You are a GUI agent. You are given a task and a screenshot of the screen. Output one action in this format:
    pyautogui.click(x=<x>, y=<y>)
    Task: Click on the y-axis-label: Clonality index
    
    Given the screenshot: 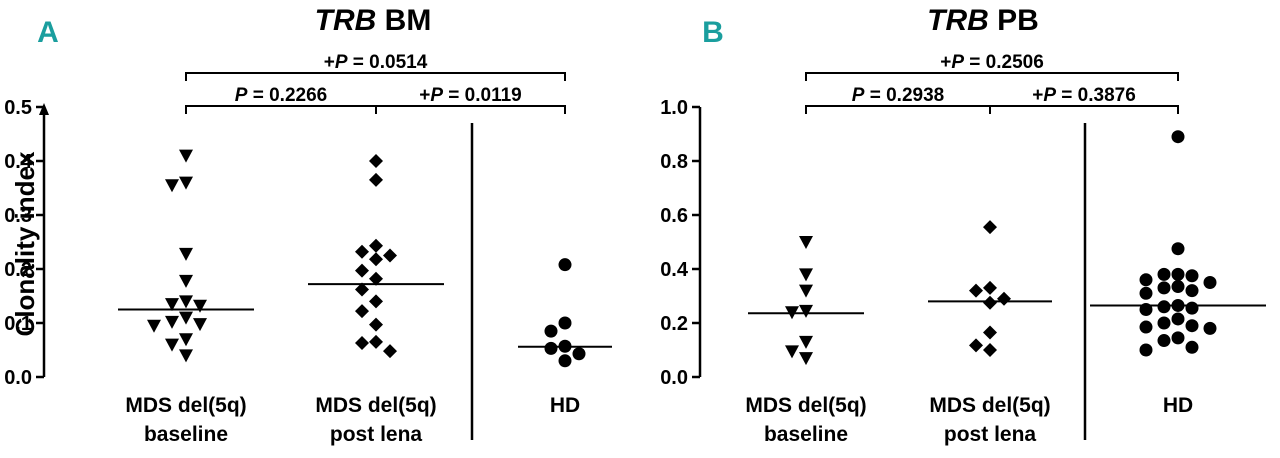 What is the action you would take?
    pyautogui.click(x=25, y=243)
    